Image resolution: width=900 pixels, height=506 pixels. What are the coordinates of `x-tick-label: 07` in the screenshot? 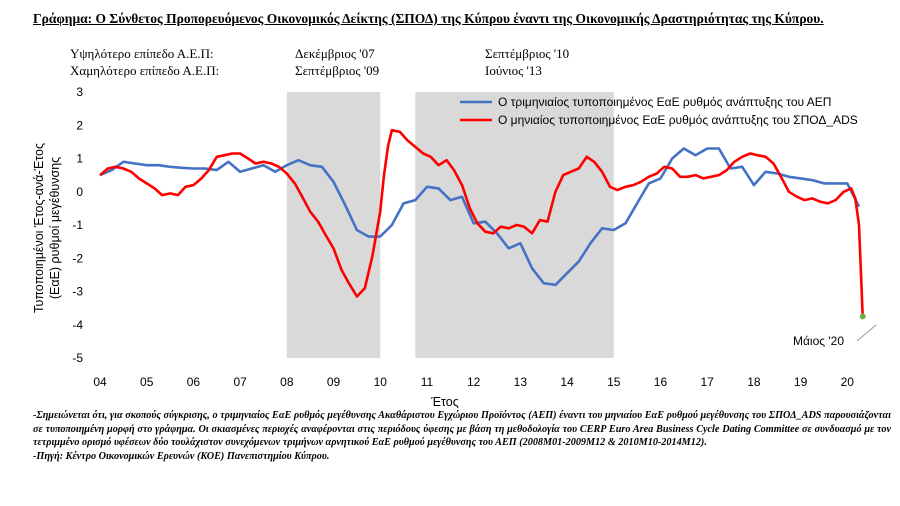 It's located at (240, 382).